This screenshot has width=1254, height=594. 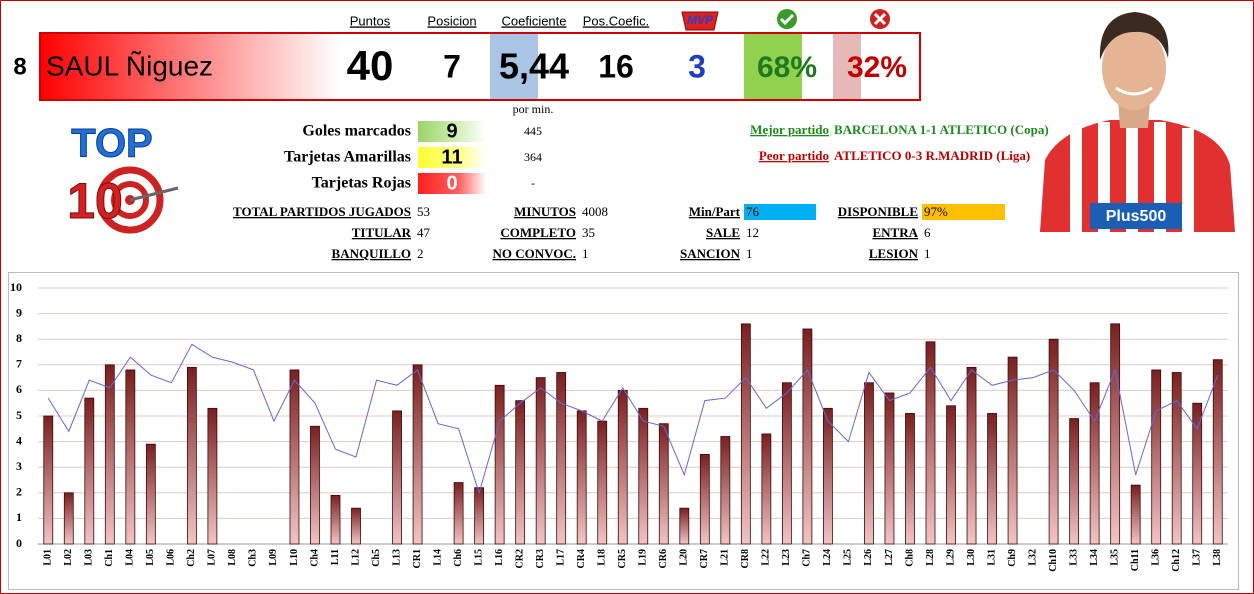 I want to click on x-tick-label: Ch5, so click(x=376, y=558).